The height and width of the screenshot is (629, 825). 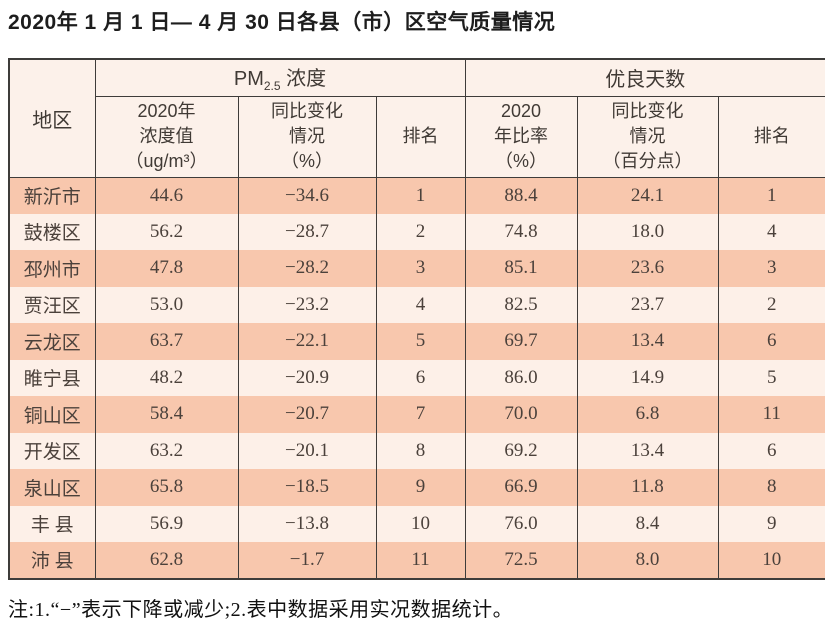 What do you see at coordinates (166, 268) in the screenshot?
I see `pm-value-cell: 47.8` at bounding box center [166, 268].